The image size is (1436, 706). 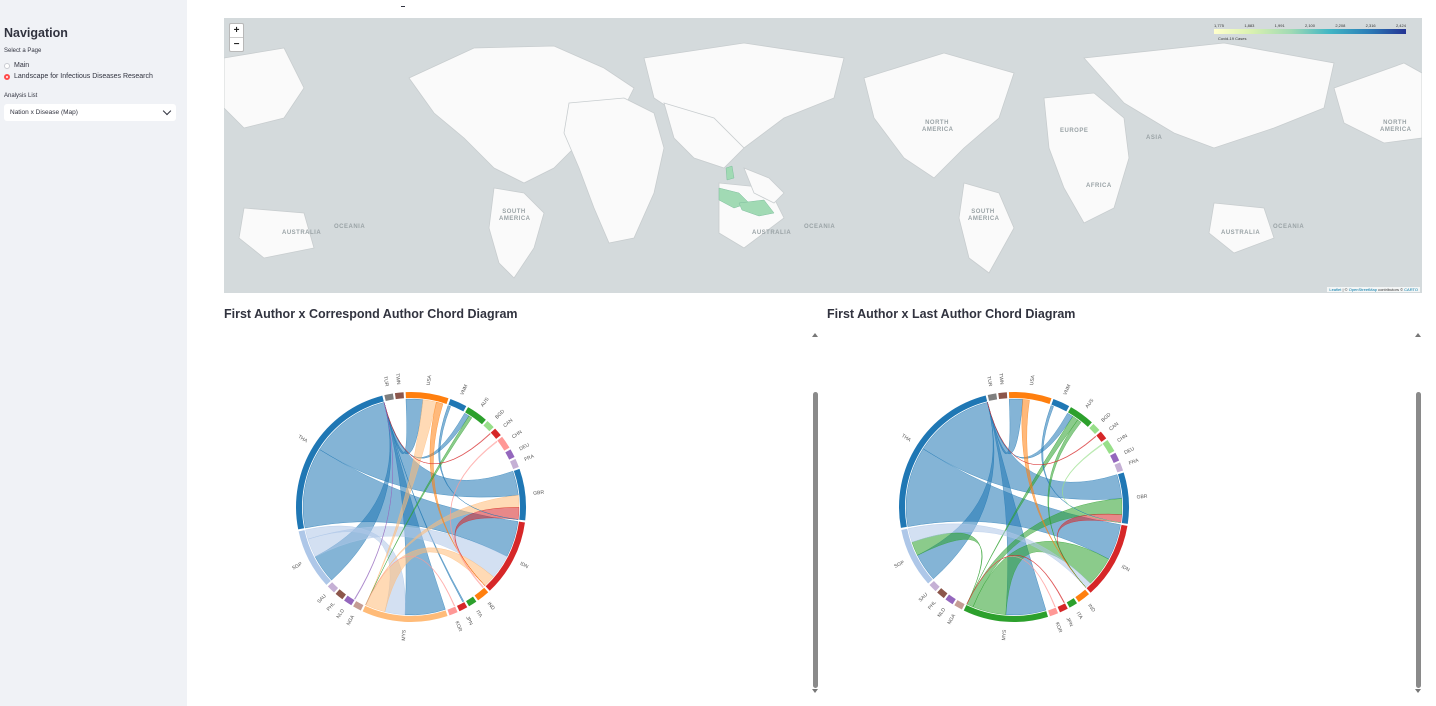 What do you see at coordinates (389, 397) in the screenshot?
I see `chord-left-arc-tur` at bounding box center [389, 397].